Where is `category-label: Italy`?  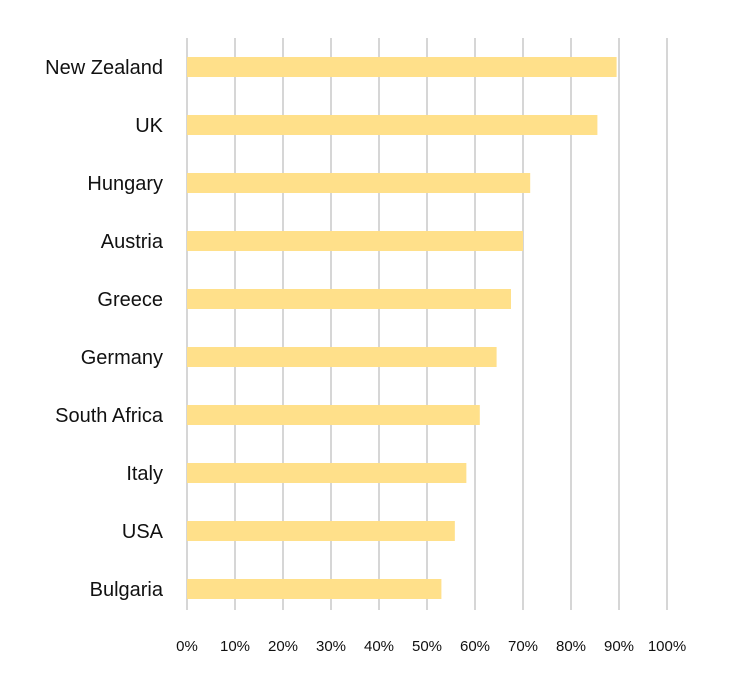
category-label: Italy is located at coordinates (144, 474).